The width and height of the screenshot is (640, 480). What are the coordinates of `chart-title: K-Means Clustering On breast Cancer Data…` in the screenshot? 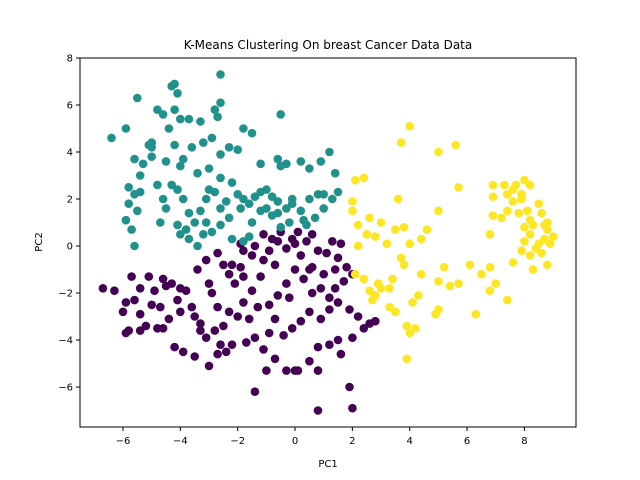 It's located at (328, 45).